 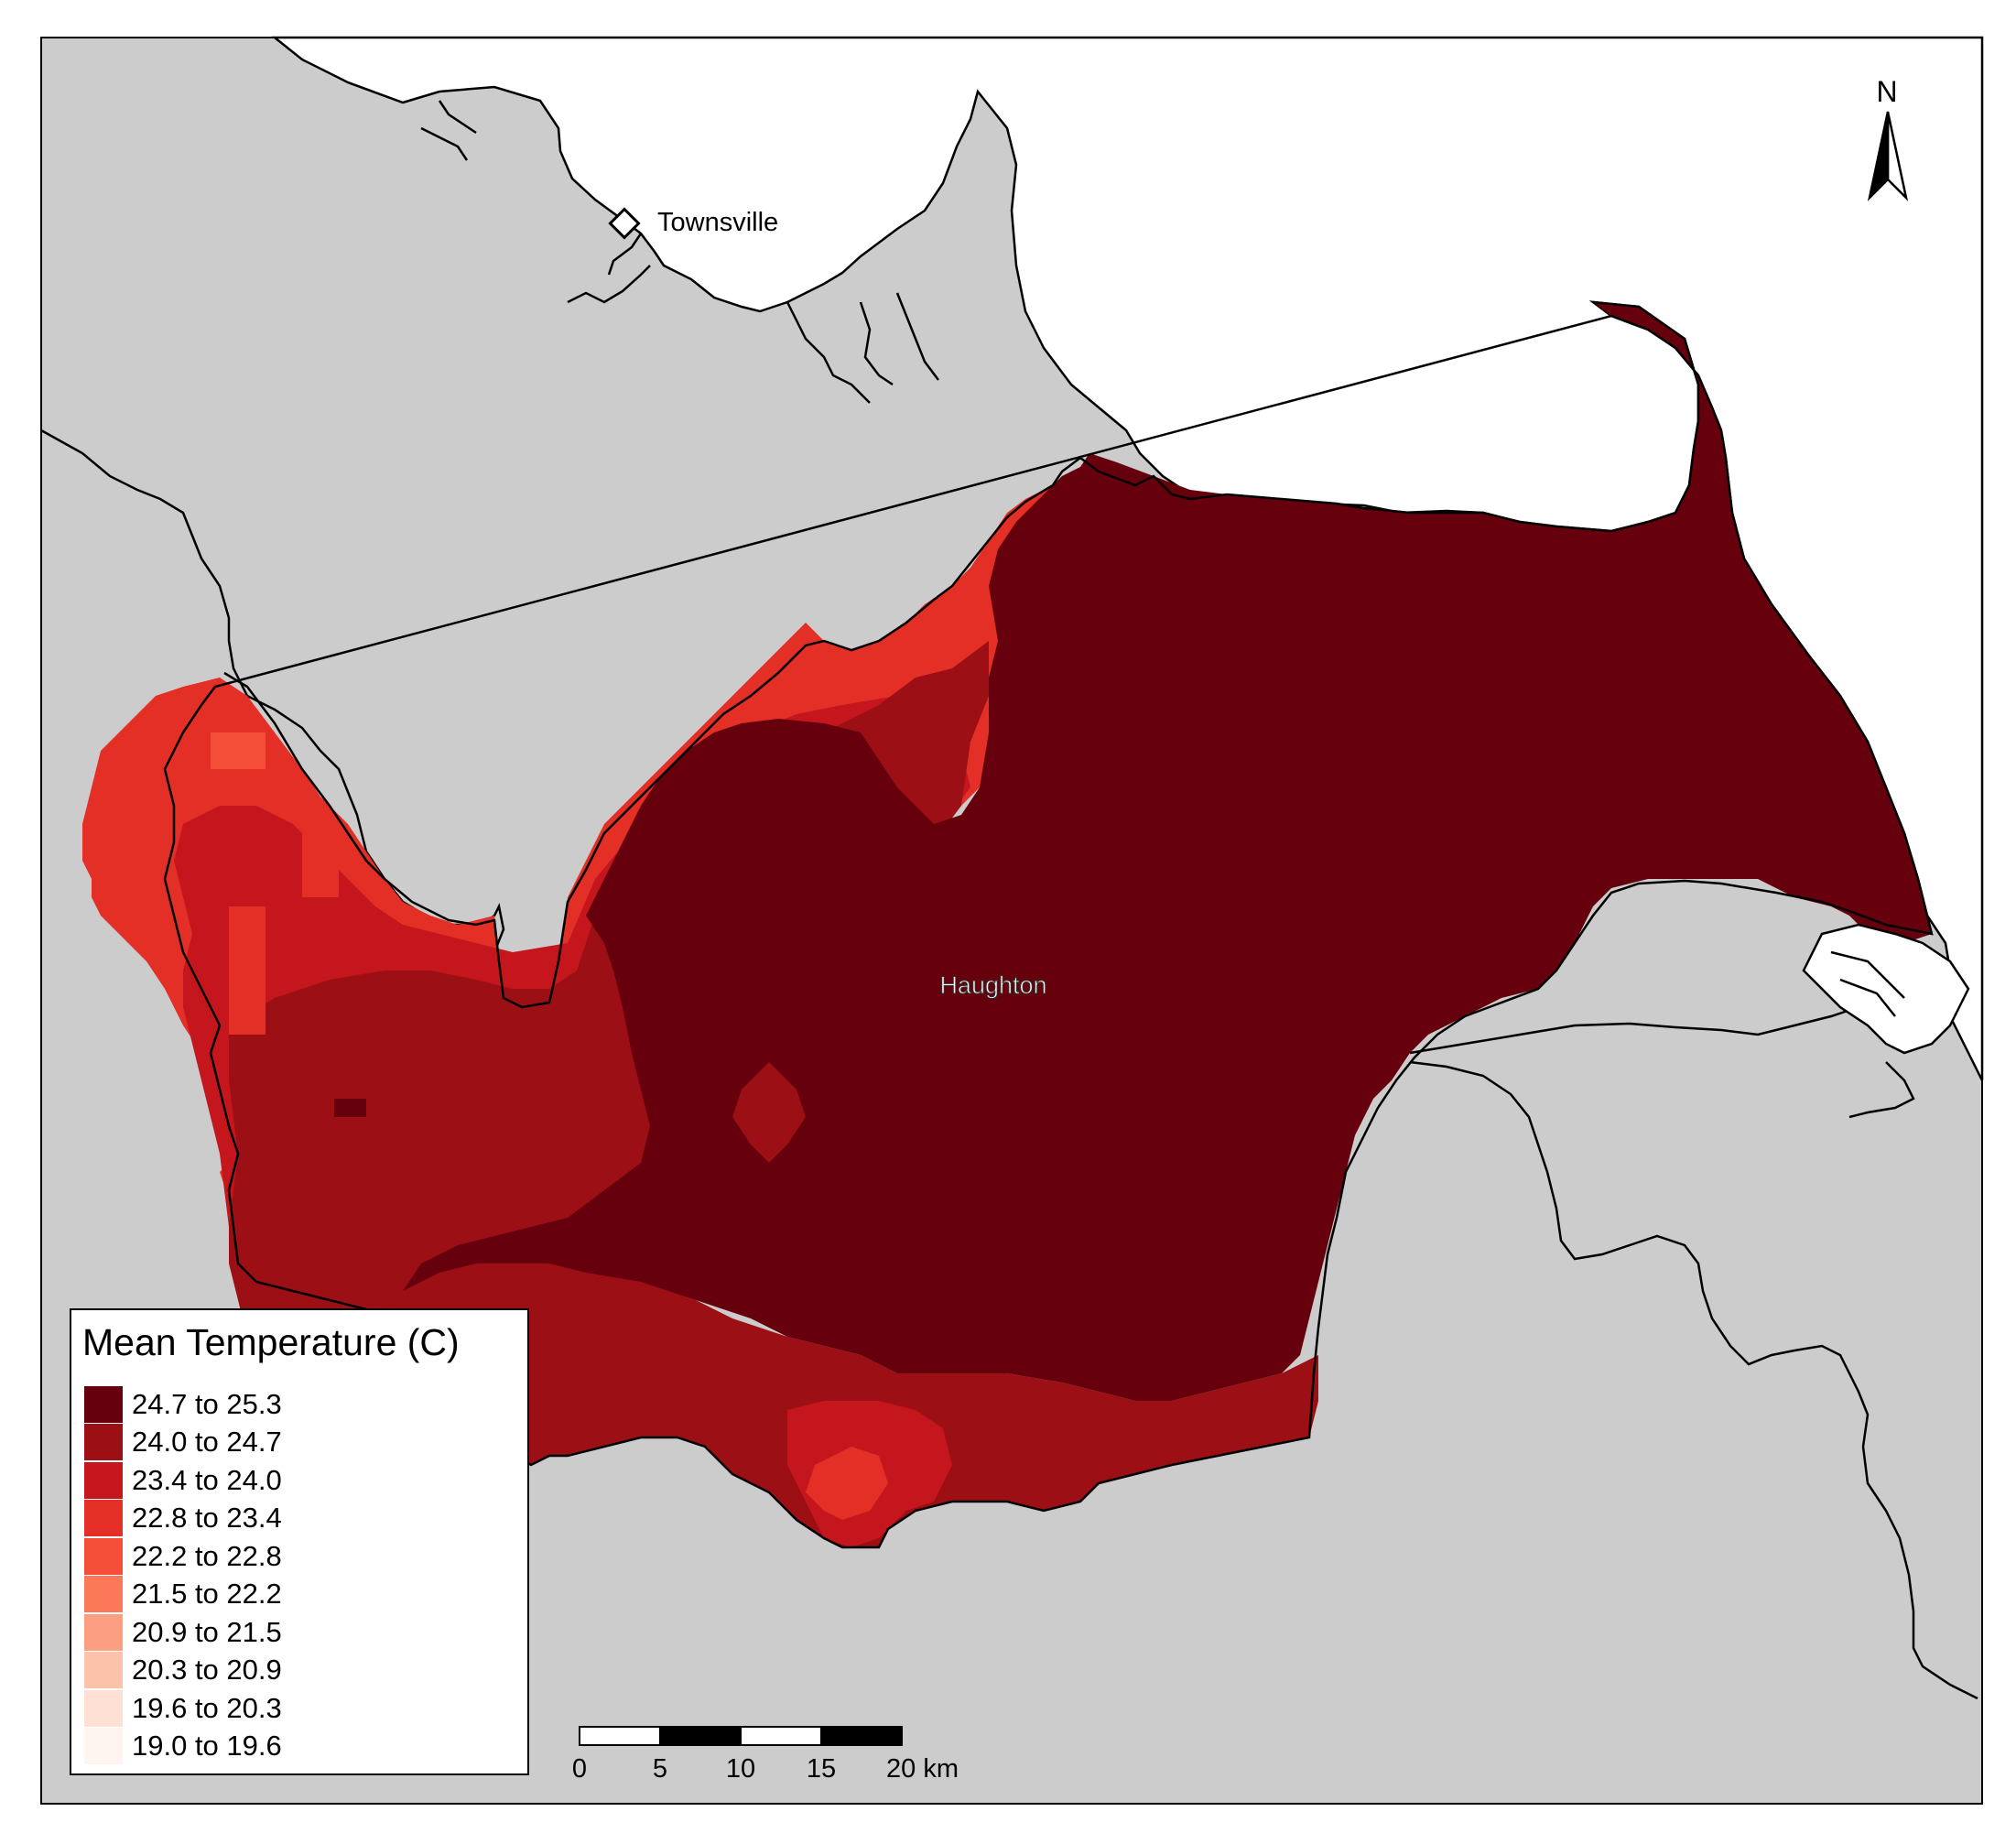 What do you see at coordinates (350, 1108) in the screenshot?
I see `zone-dark-dot` at bounding box center [350, 1108].